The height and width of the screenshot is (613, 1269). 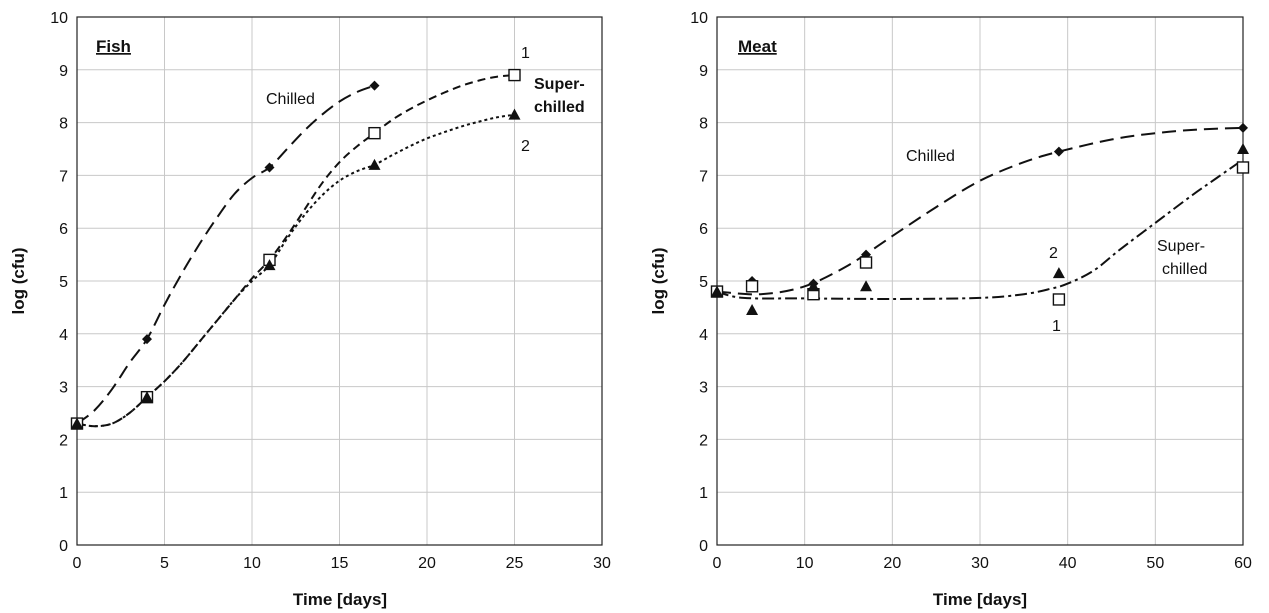 I want to click on fish-y-tick-3: 3, so click(x=63, y=388).